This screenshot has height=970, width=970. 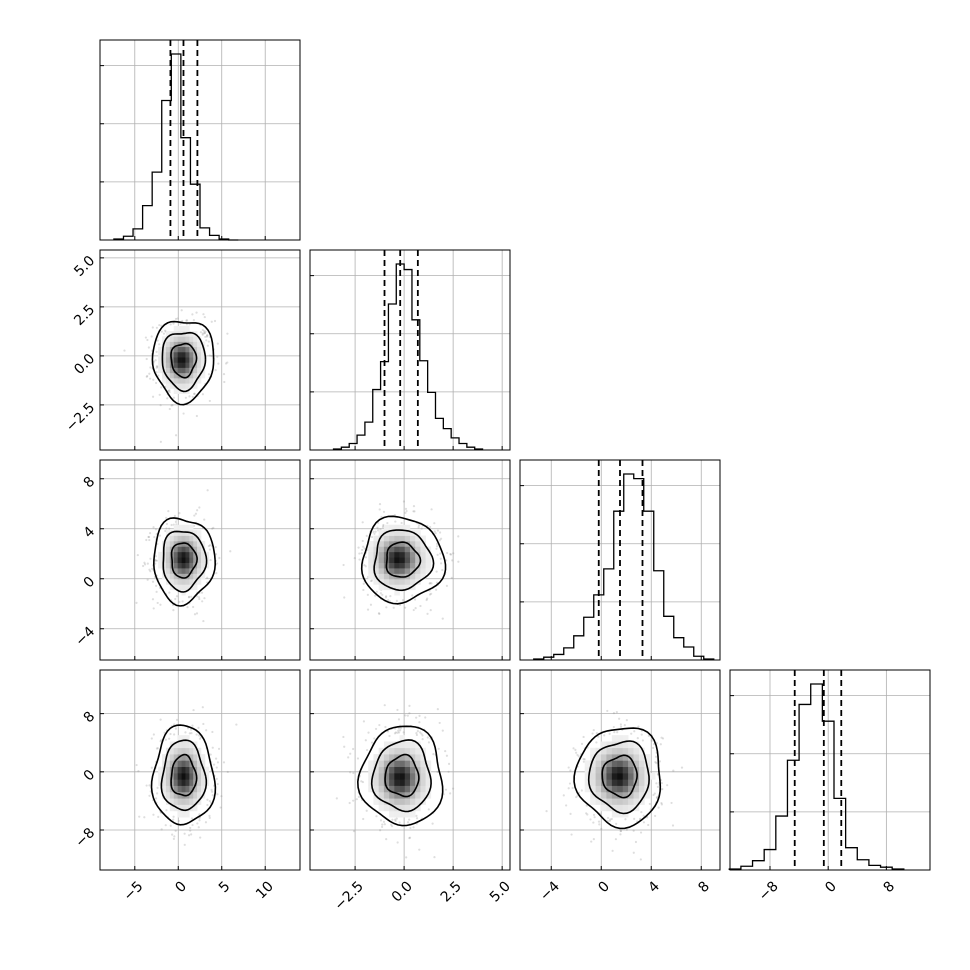 I want to click on panel-frame, so click(x=200, y=350).